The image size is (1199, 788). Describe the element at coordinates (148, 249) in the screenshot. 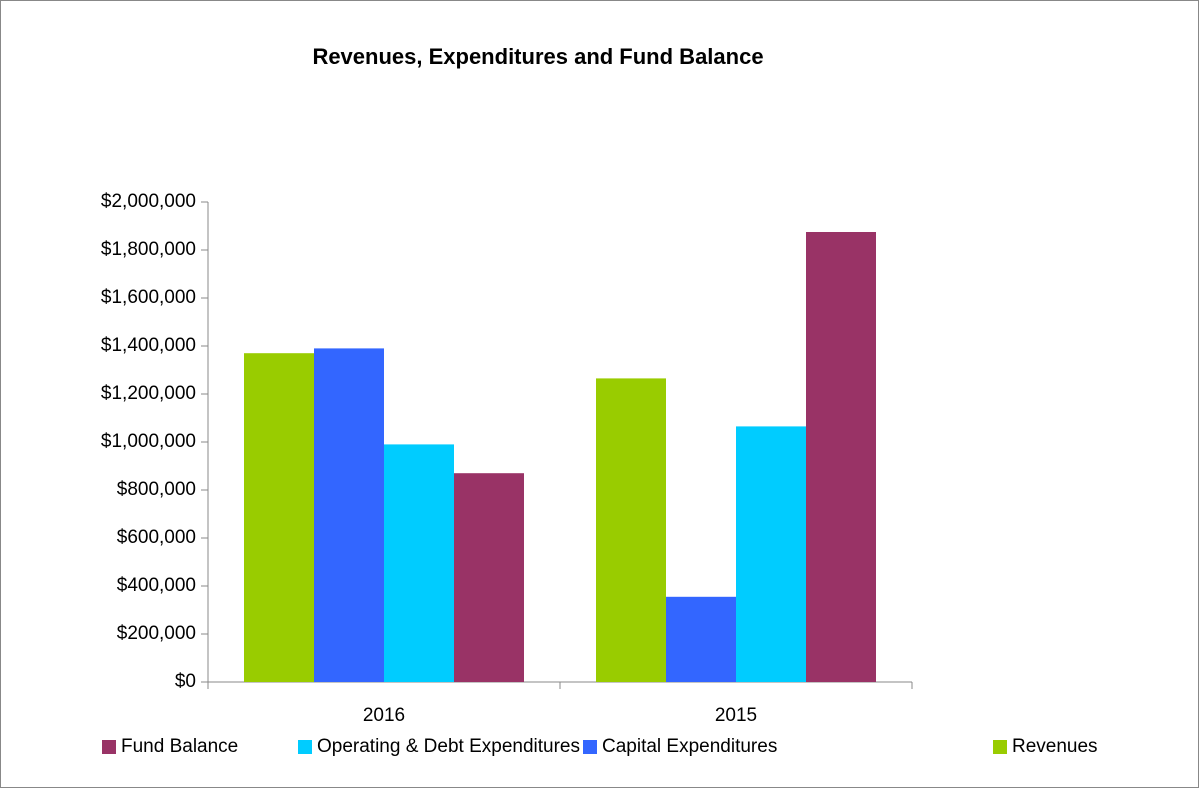

I see `y-tick-label: $1,800,000` at that location.